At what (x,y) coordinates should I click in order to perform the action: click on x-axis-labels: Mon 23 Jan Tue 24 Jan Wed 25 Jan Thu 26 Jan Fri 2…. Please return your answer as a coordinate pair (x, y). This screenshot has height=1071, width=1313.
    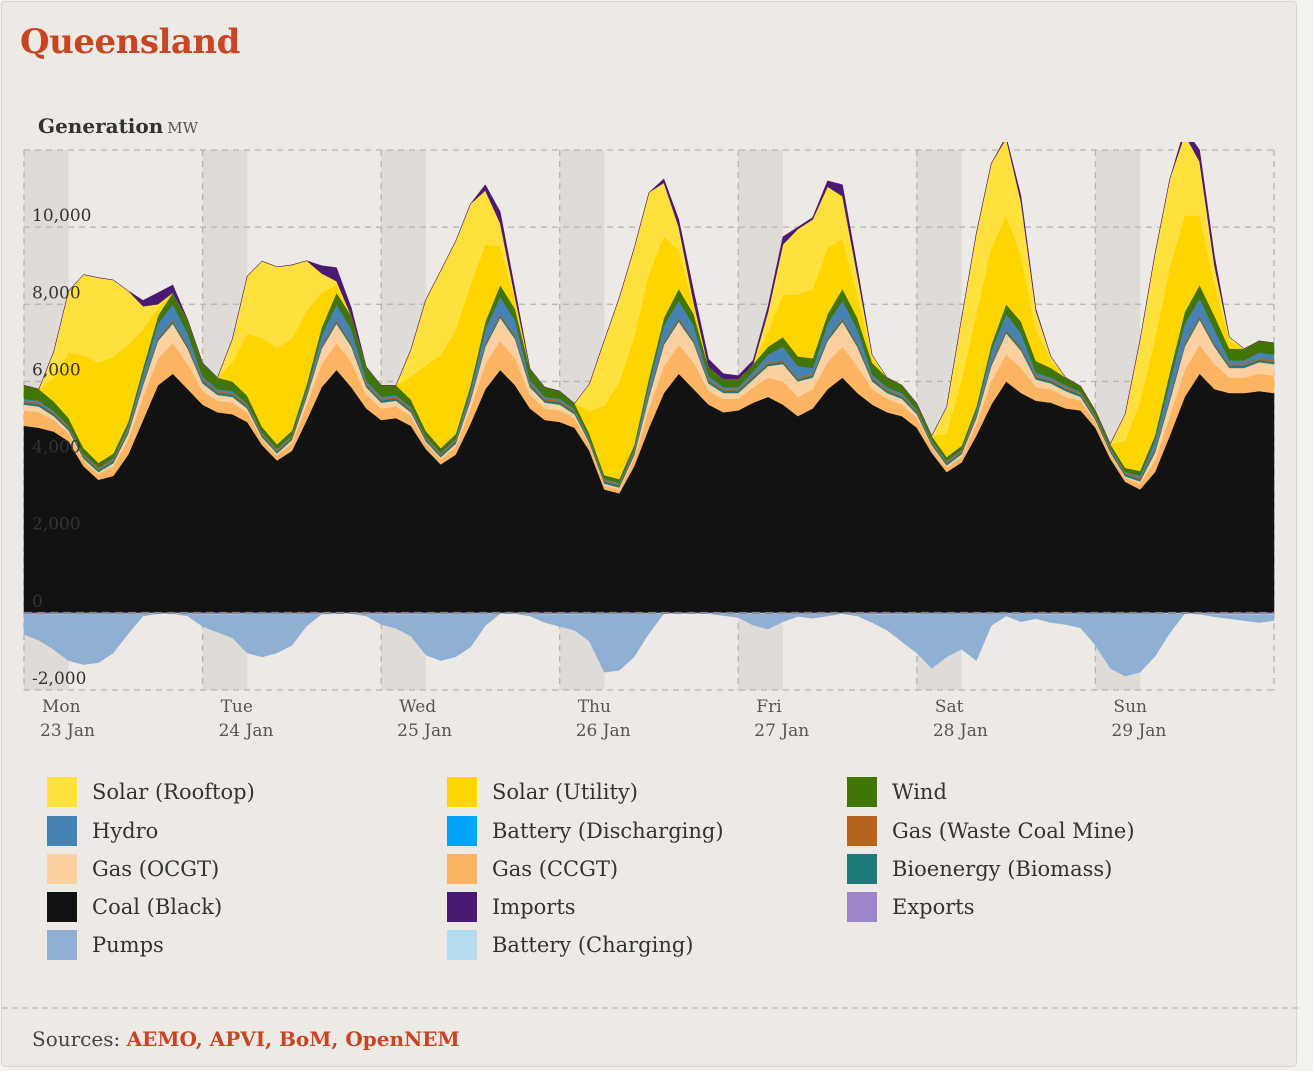
    Looking at the image, I should click on (603, 719).